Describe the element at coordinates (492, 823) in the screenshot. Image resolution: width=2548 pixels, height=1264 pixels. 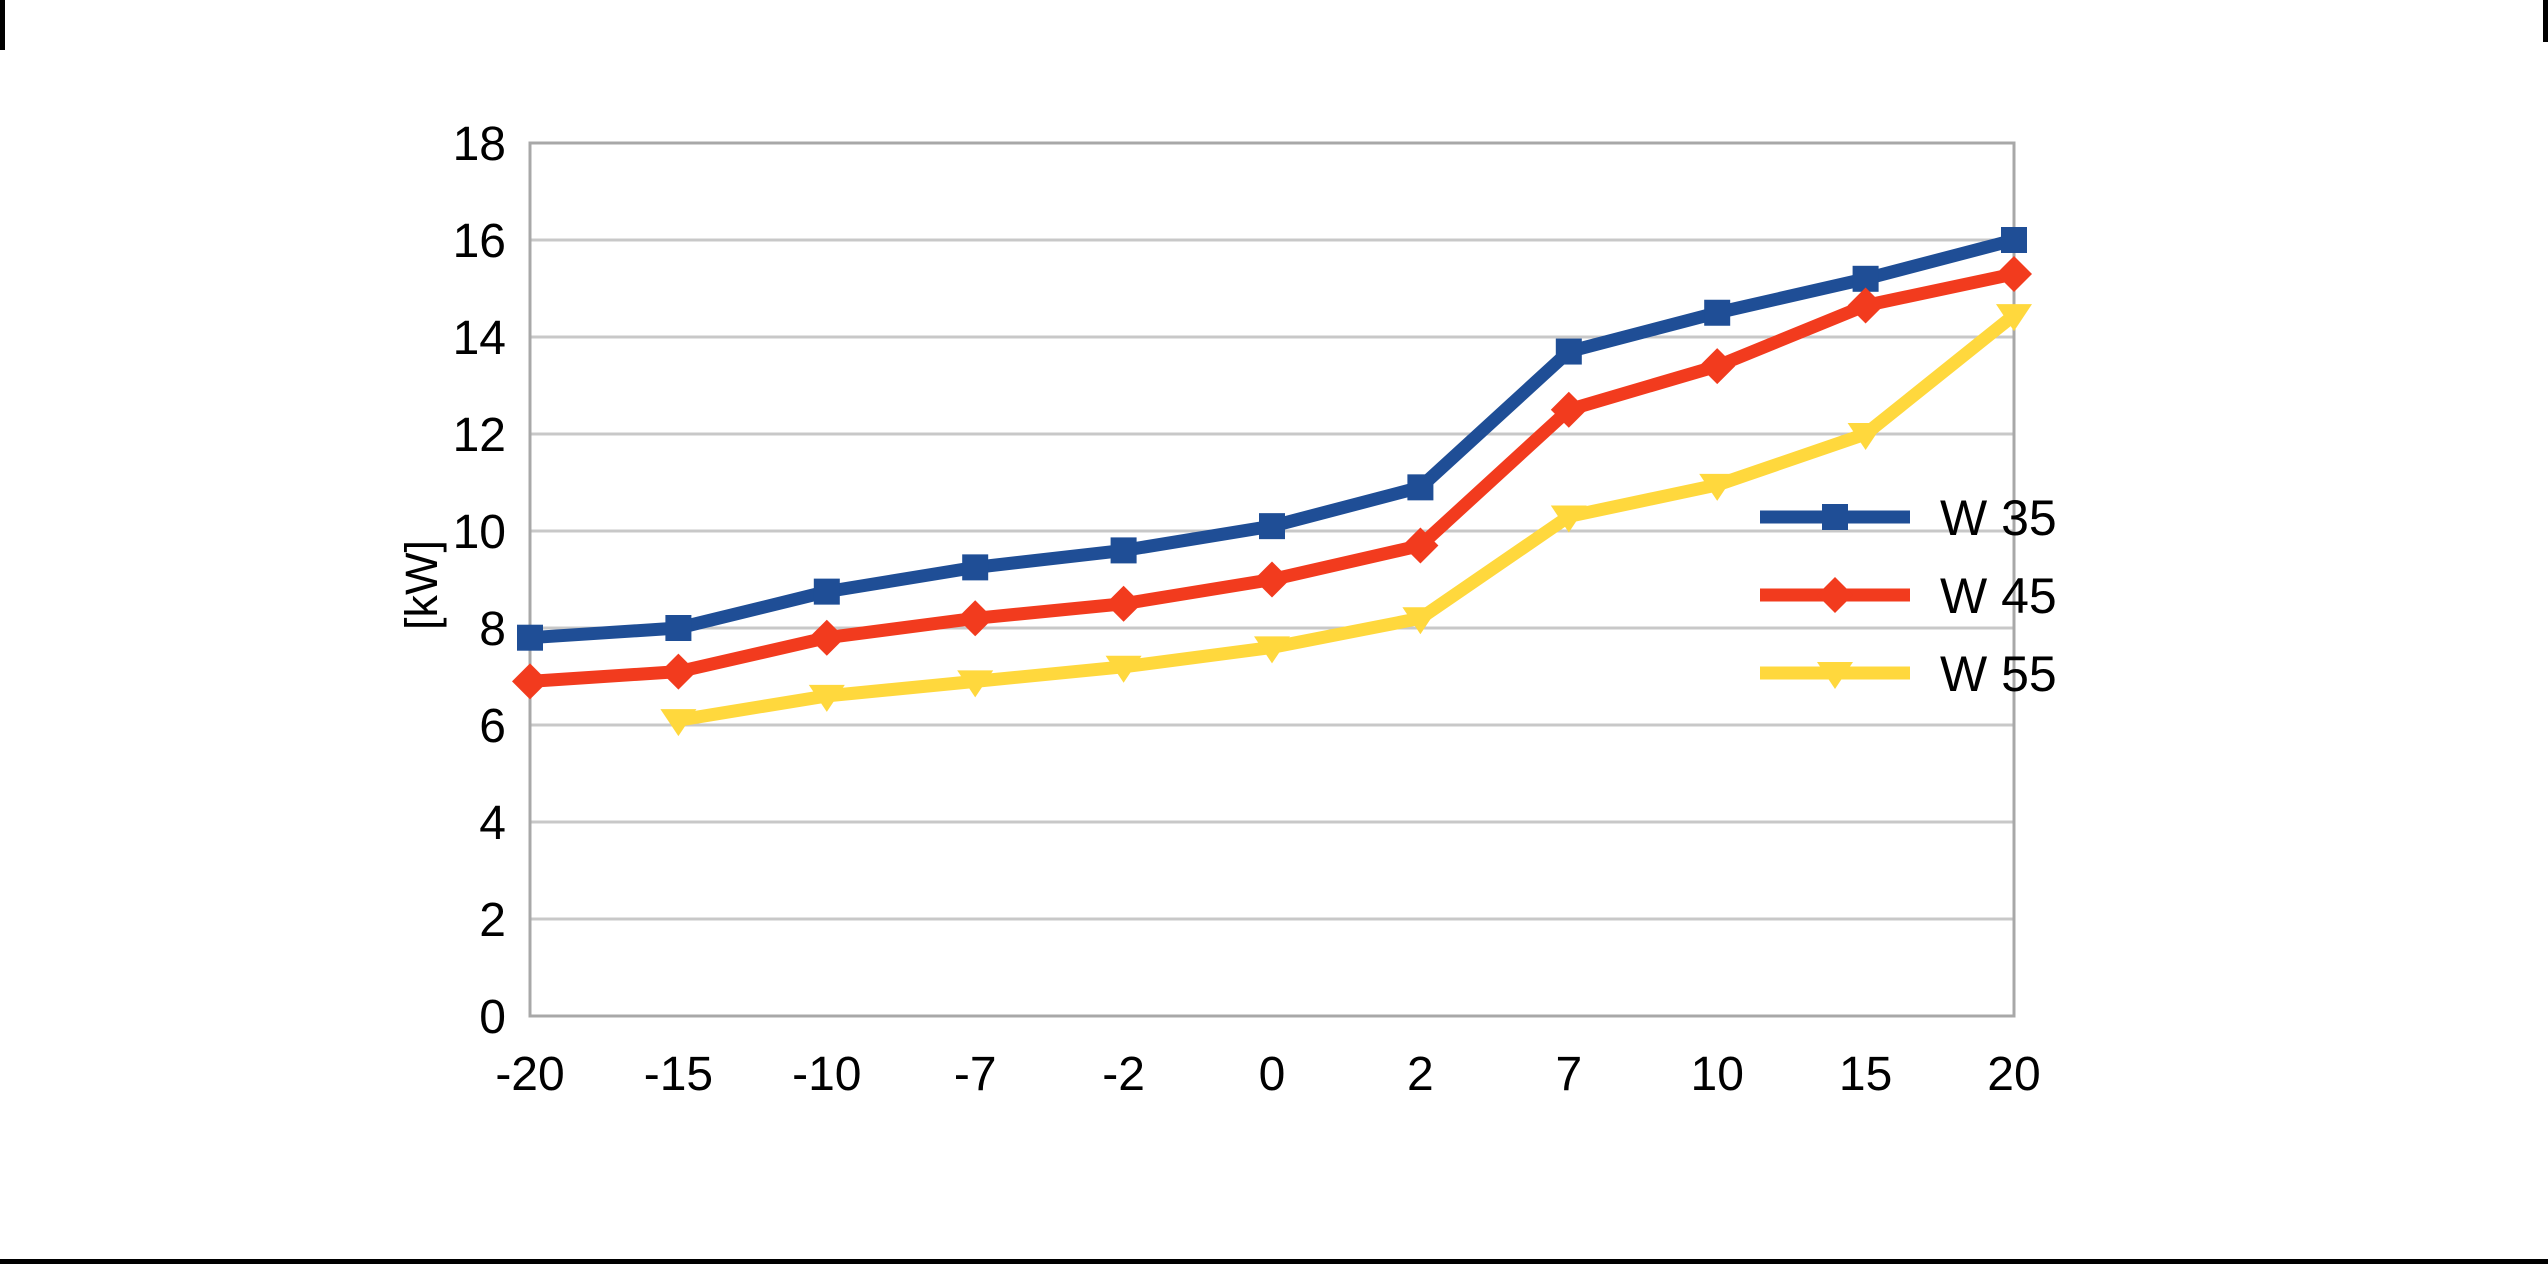
I see `y-tick-label: 4` at that location.